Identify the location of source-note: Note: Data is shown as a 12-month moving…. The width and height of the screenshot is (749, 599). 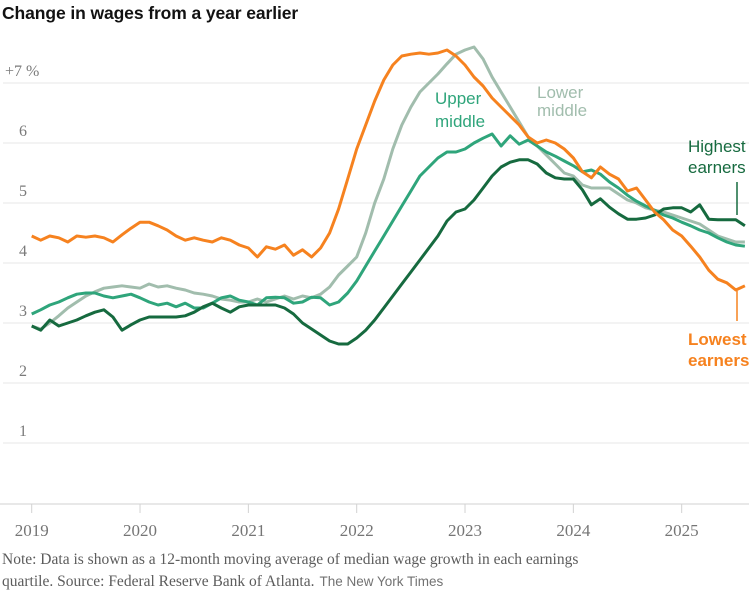
(374, 570).